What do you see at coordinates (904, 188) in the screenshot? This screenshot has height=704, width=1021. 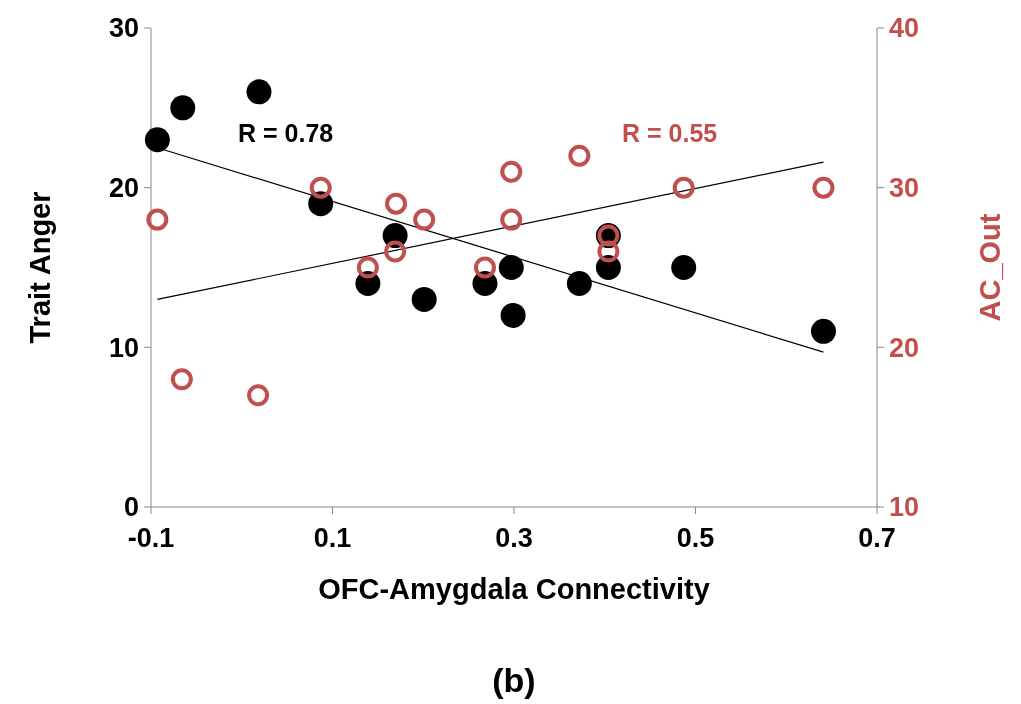 I see `y2-tick-label: 30` at bounding box center [904, 188].